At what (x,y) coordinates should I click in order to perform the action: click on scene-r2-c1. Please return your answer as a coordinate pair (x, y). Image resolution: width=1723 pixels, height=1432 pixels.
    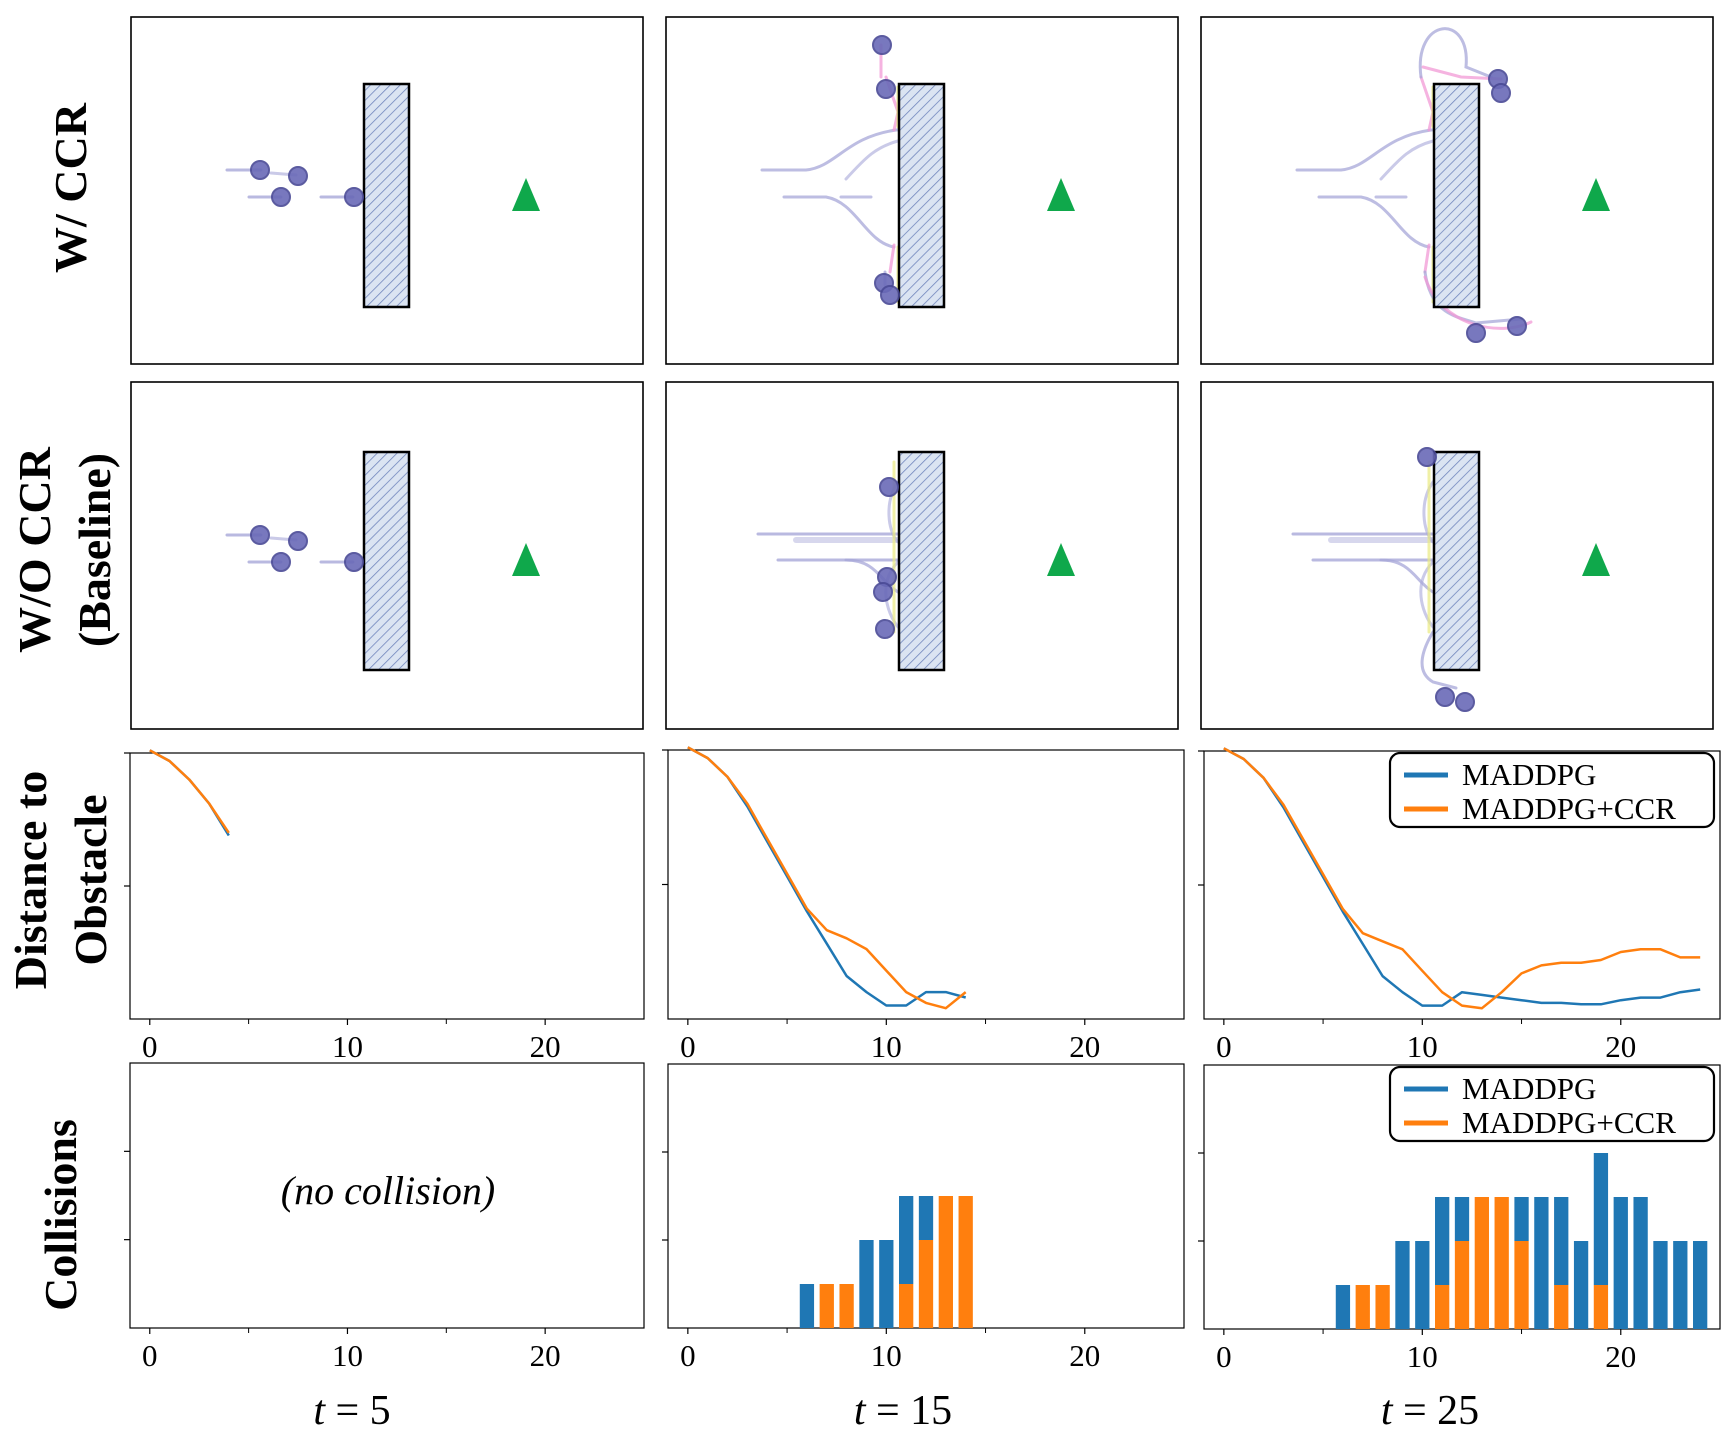
    Looking at the image, I should click on (387, 555).